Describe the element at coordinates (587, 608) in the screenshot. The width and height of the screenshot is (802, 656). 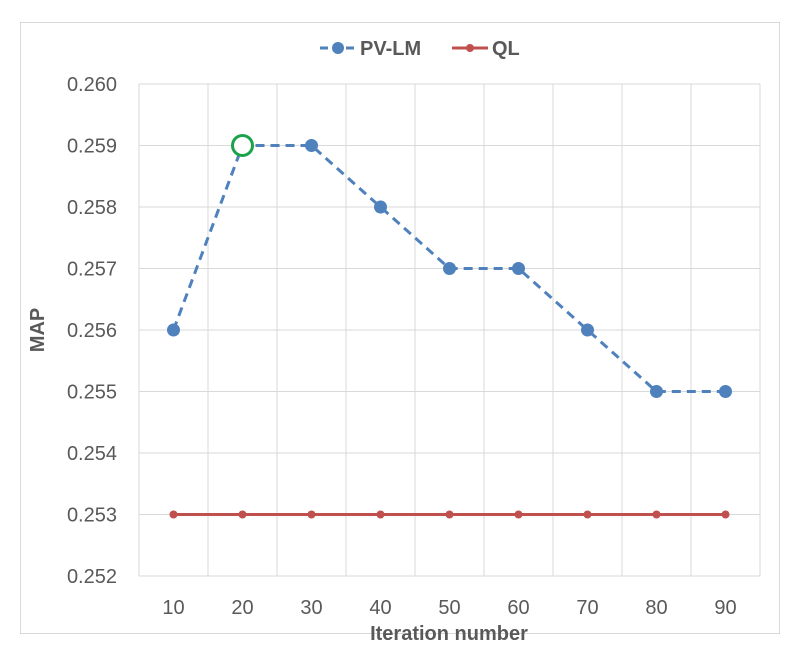
I see `x-tick-label: 70` at that location.